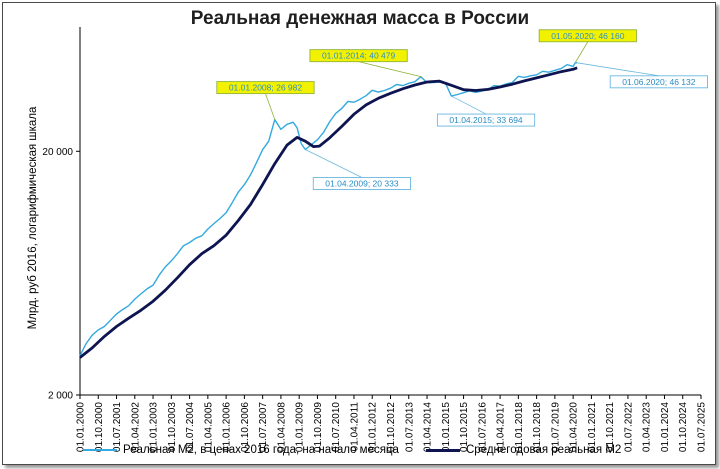 The height and width of the screenshot is (469, 720). What do you see at coordinates (482, 427) in the screenshot?
I see `x-tick-label: 01.07.2016` at bounding box center [482, 427].